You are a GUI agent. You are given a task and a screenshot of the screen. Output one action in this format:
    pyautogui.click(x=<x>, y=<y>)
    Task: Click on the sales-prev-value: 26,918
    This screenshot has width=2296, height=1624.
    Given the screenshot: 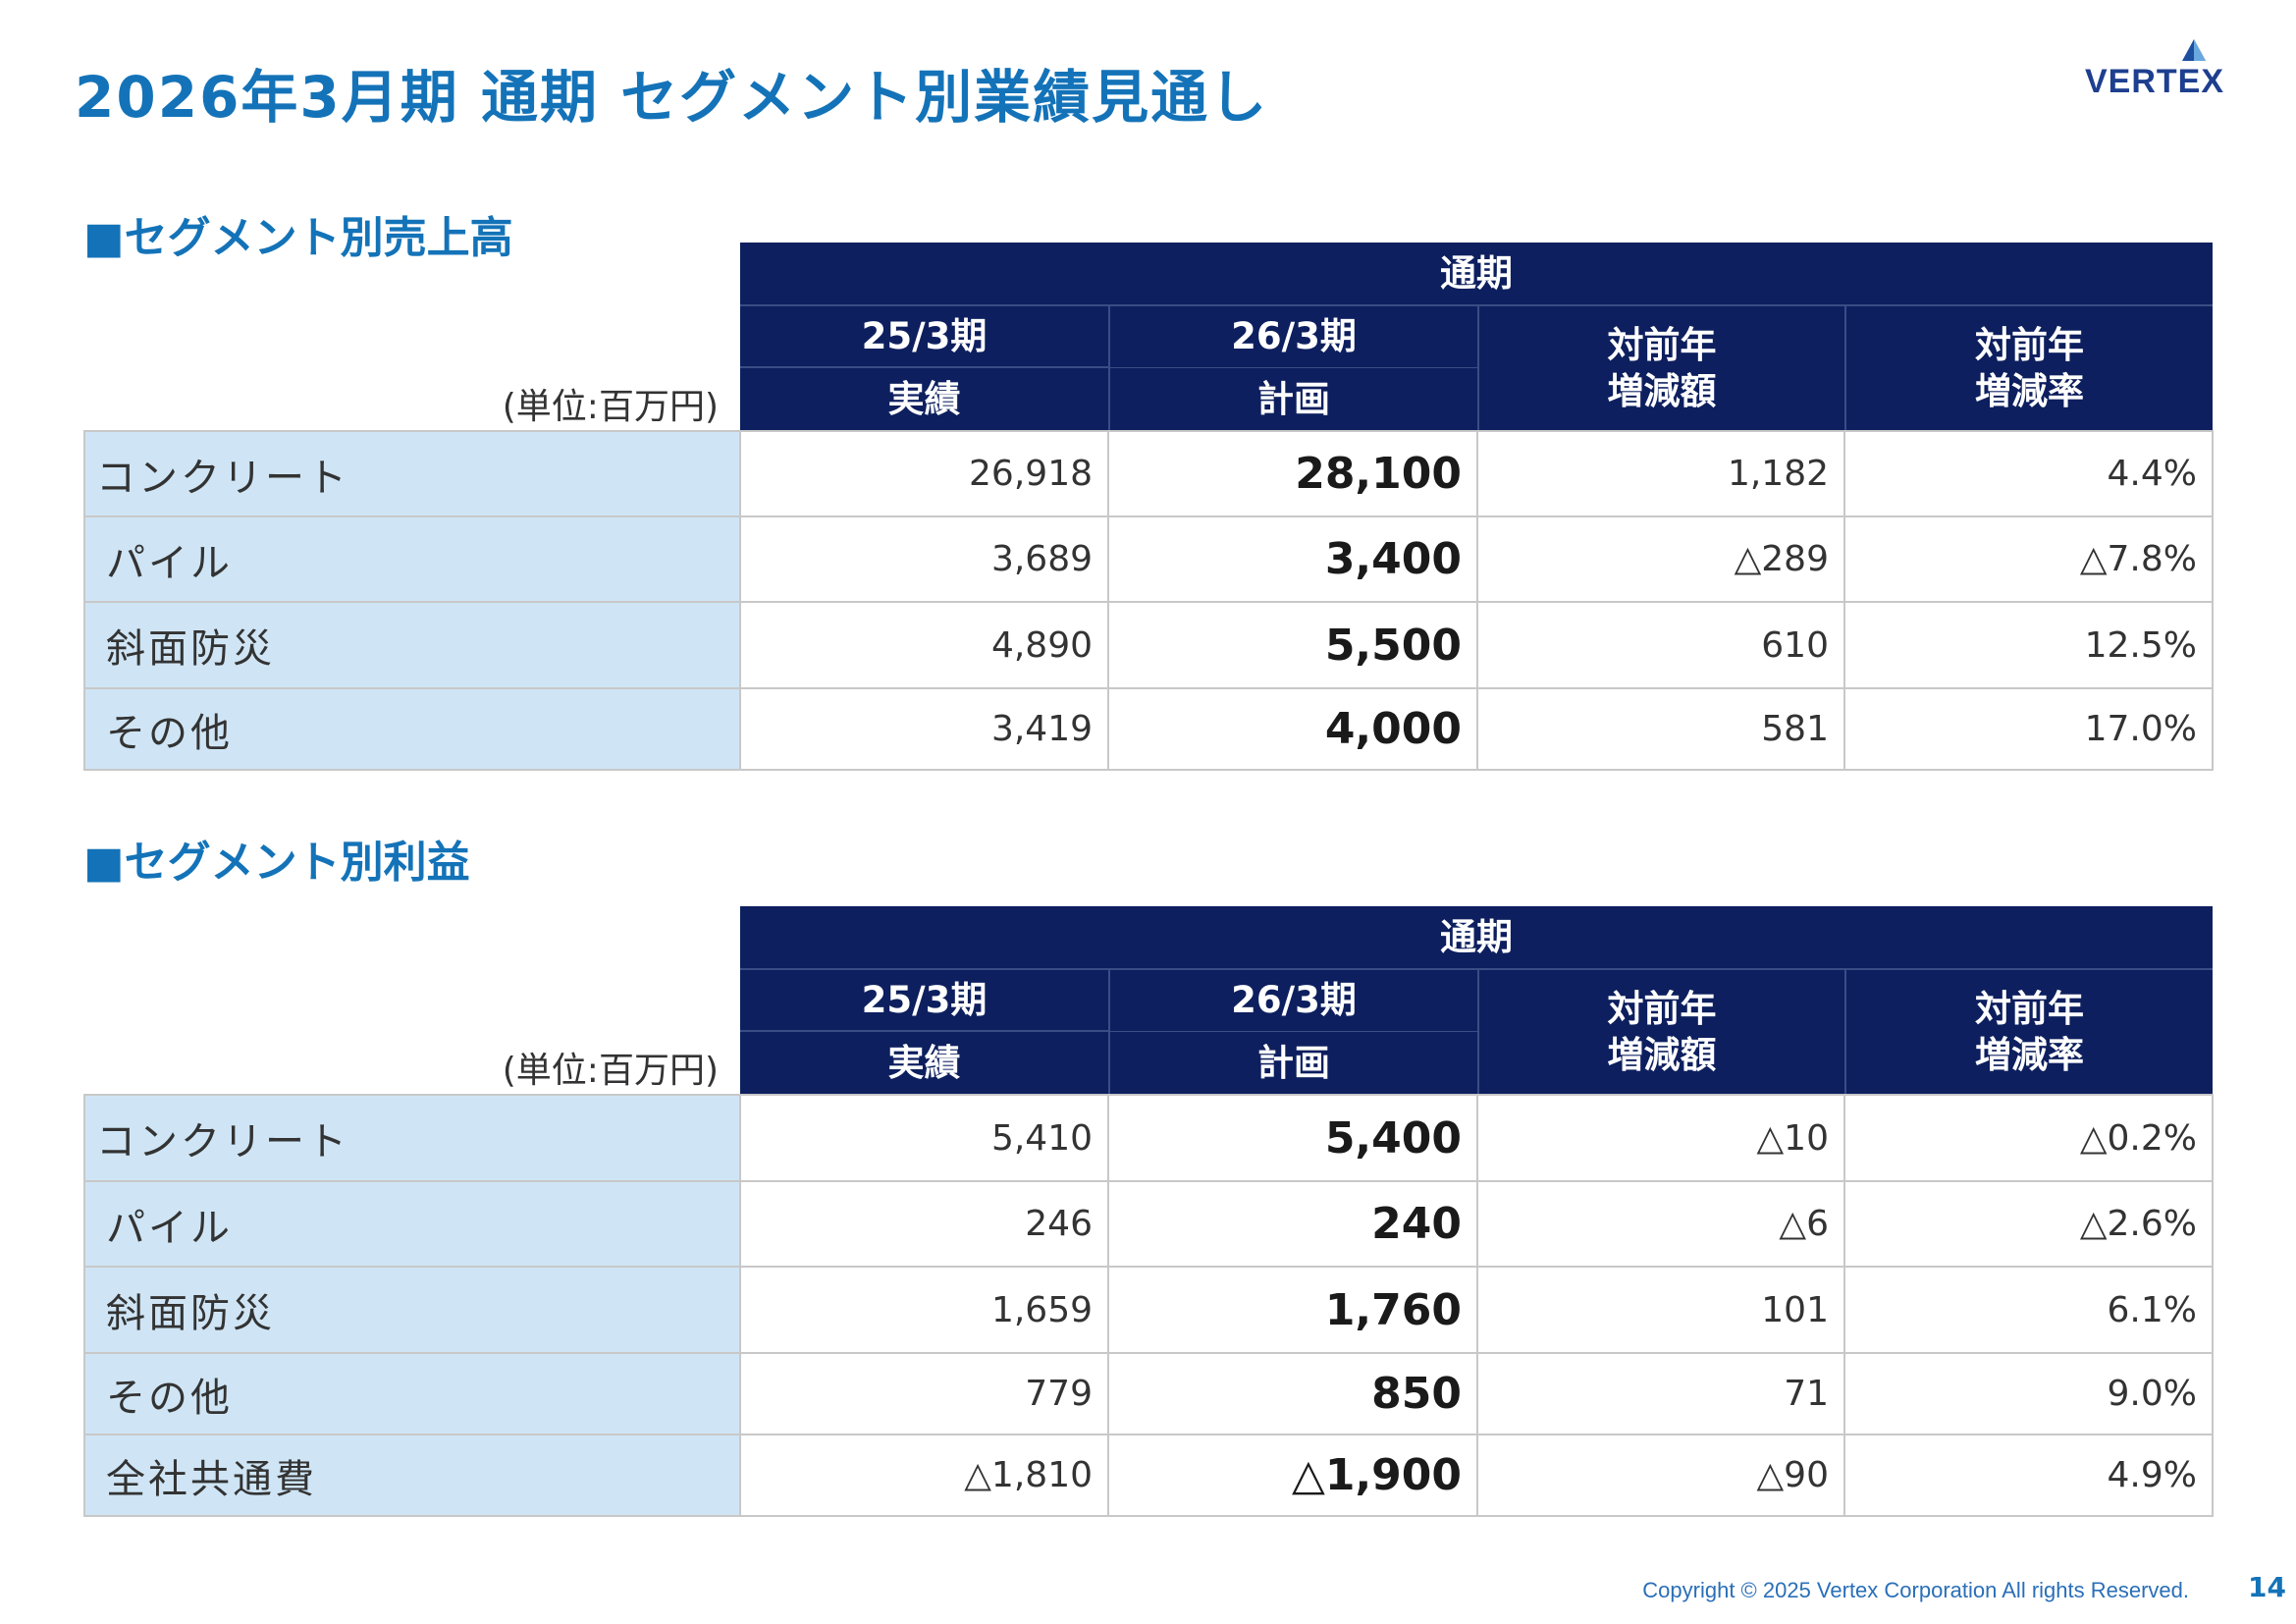 What is the action you would take?
    pyautogui.click(x=1031, y=474)
    